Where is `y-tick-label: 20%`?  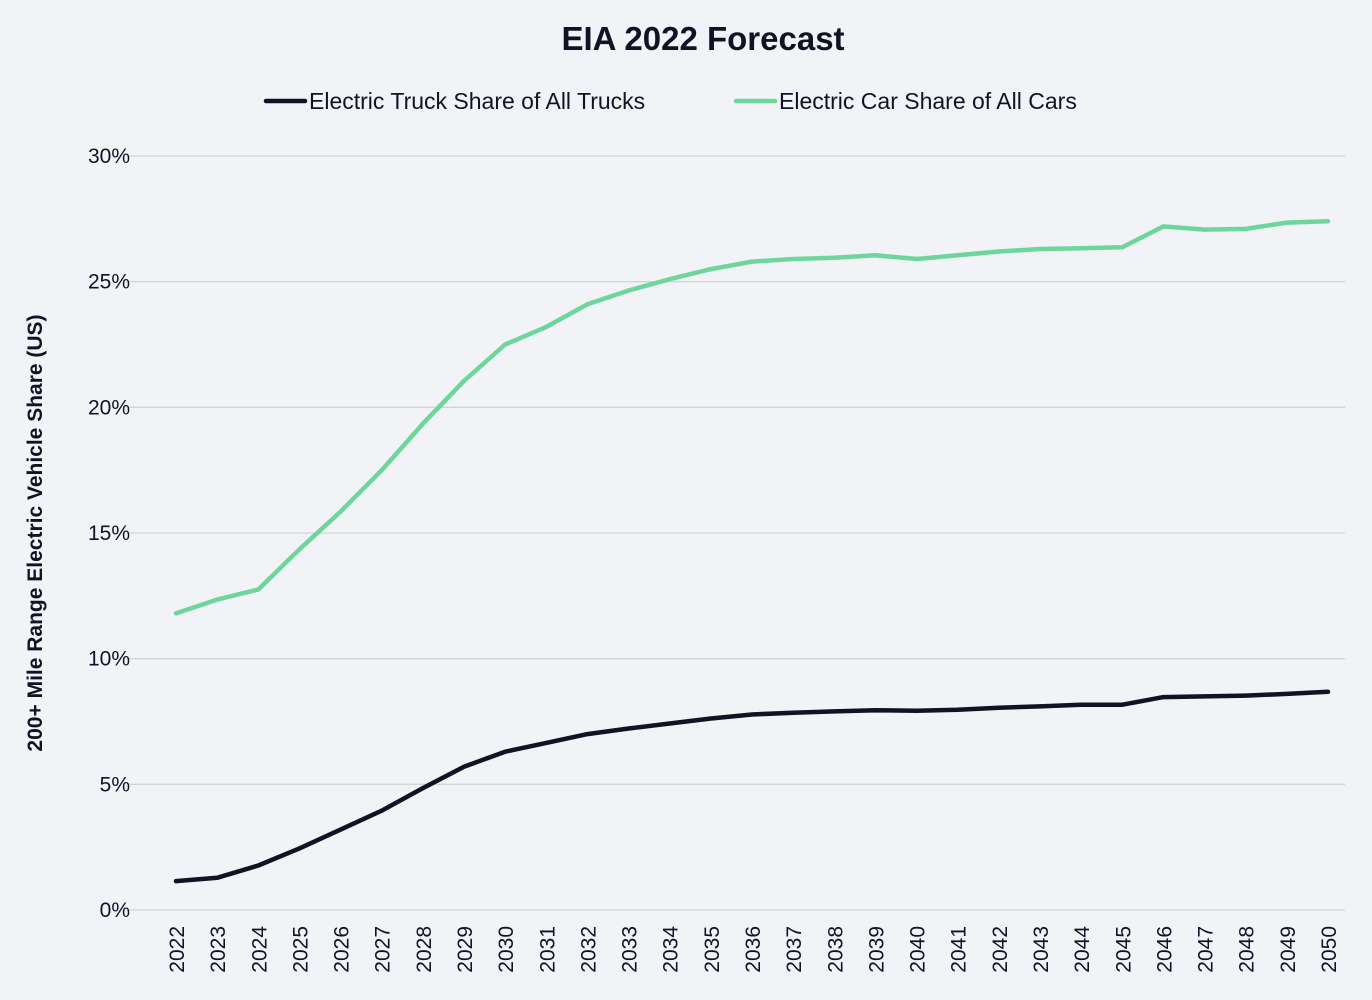 y-tick-label: 20% is located at coordinates (109, 407).